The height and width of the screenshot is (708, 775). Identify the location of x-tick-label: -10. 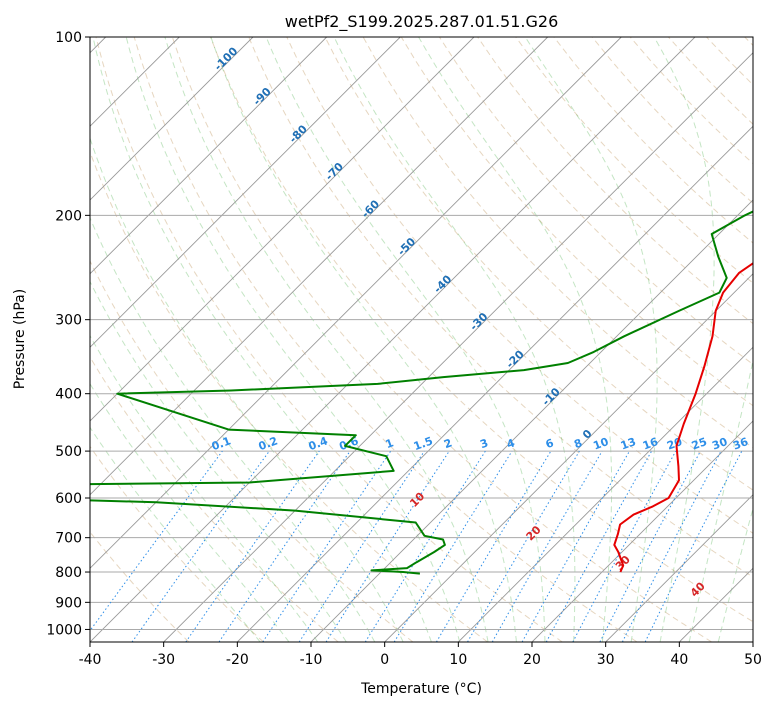
(311, 660).